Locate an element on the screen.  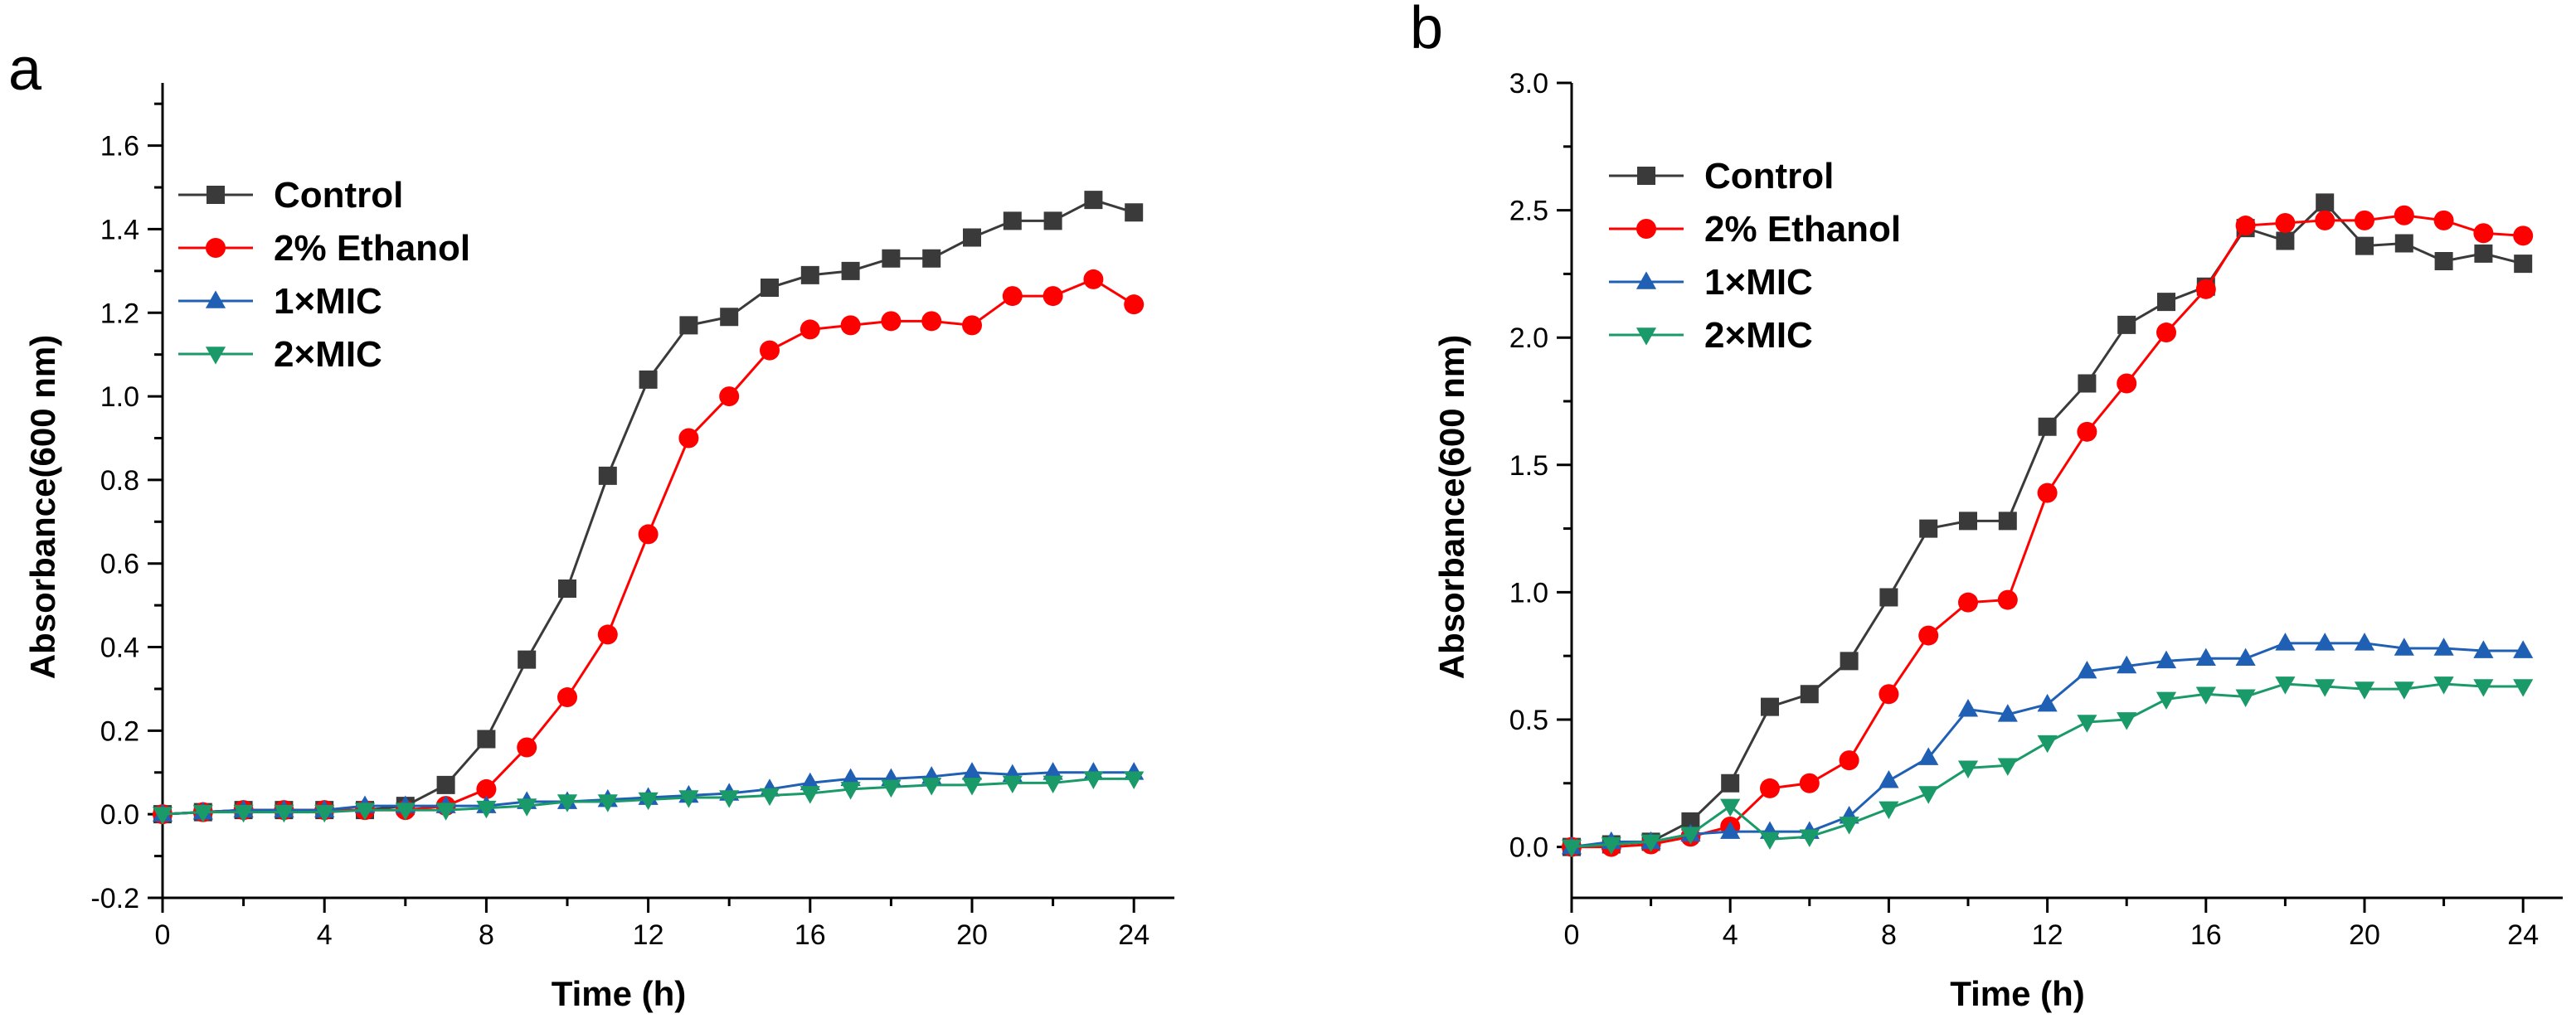
y-tick-label: 0.5 is located at coordinates (1529, 720).